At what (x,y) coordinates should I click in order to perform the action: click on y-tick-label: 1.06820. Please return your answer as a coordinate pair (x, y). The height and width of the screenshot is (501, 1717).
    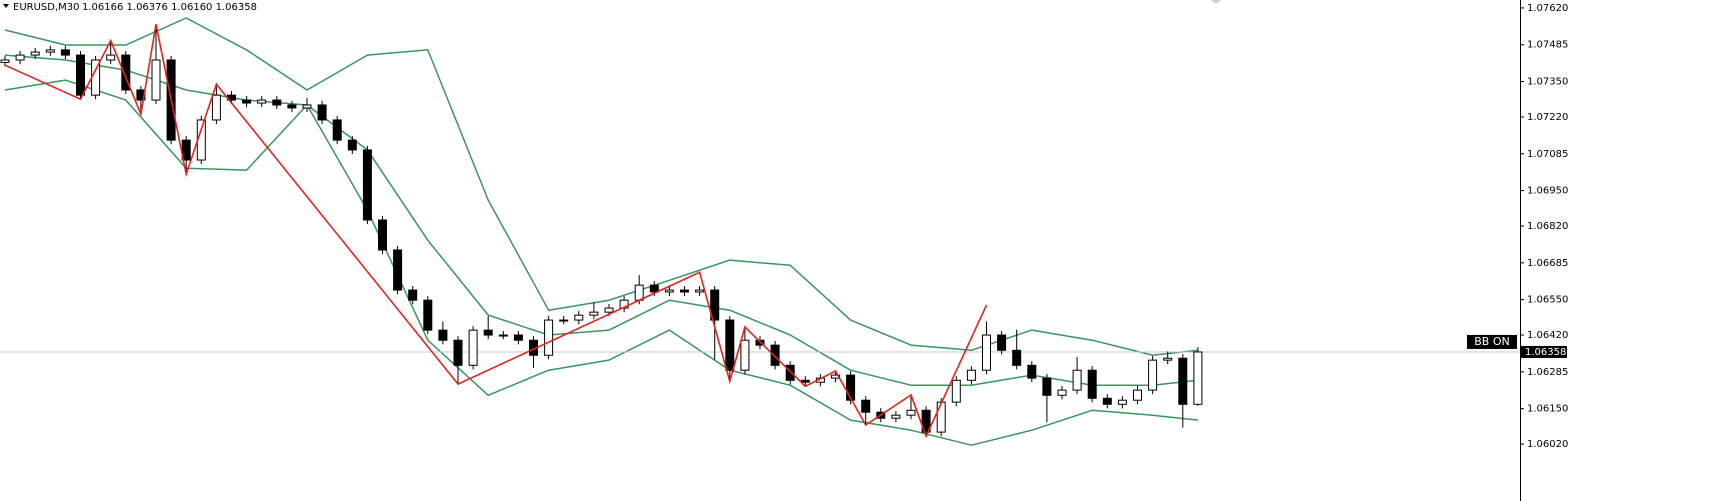
    Looking at the image, I should click on (1547, 226).